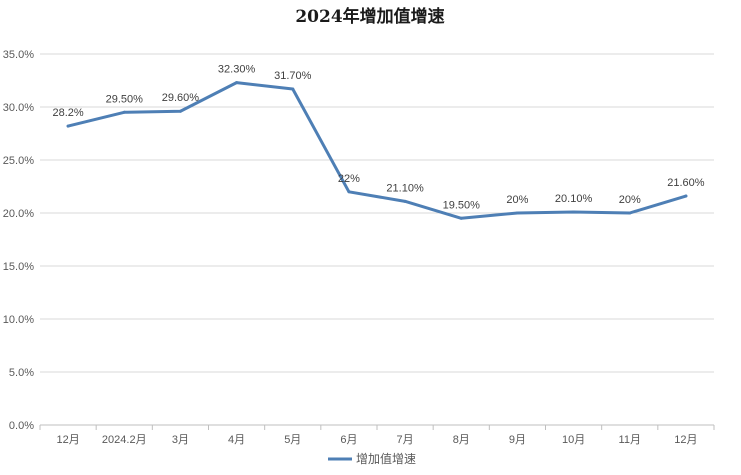 This screenshot has width=741, height=475. Describe the element at coordinates (125, 99) in the screenshot. I see `data-label: 29.50%` at that location.